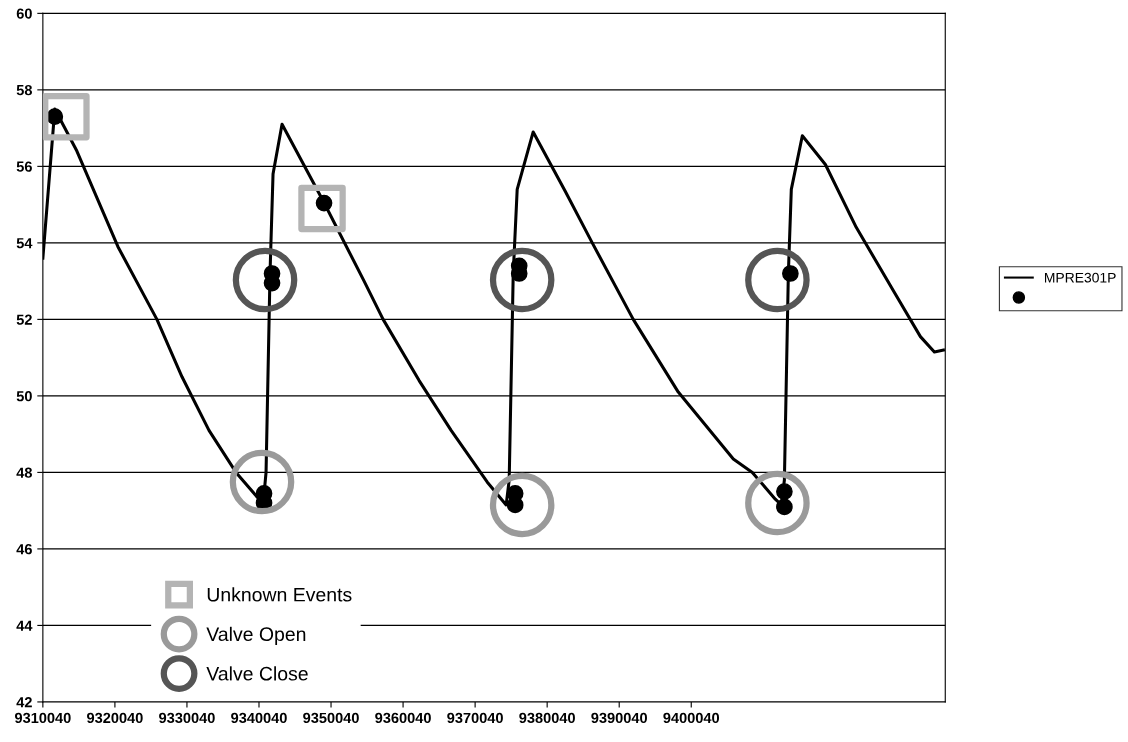  Describe the element at coordinates (403, 718) in the screenshot. I see `x-tick-label: 9360040` at that location.